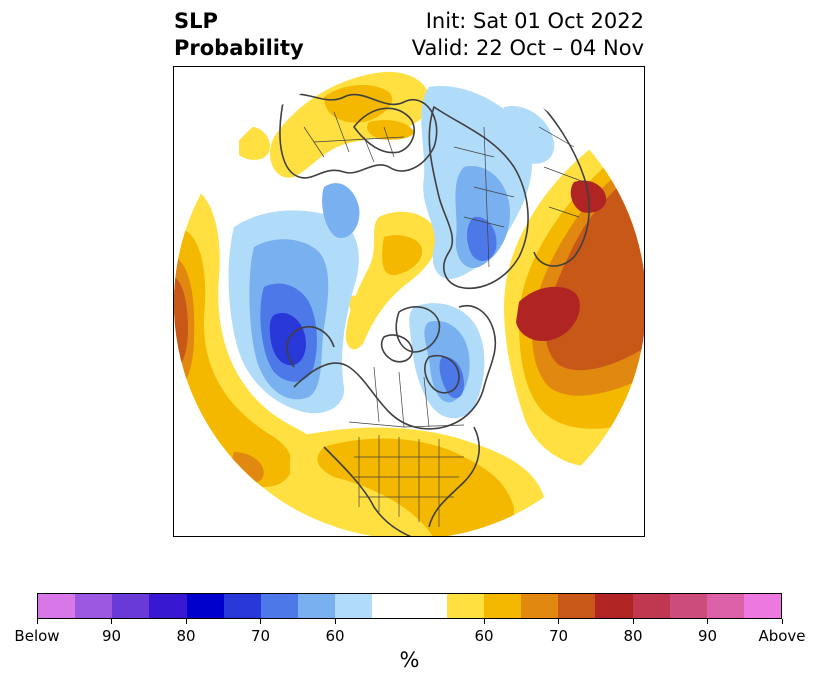 This screenshot has height=686, width=819. Describe the element at coordinates (239, 35) in the screenshot. I see `title-left: SLP Probability` at that location.